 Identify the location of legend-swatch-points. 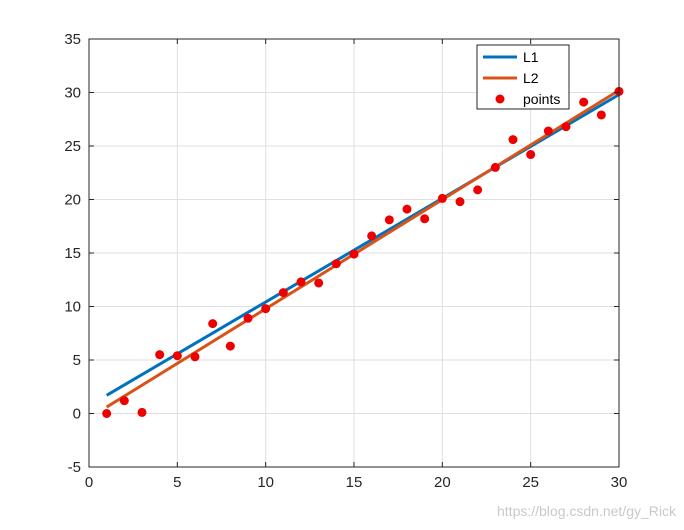
(500, 99).